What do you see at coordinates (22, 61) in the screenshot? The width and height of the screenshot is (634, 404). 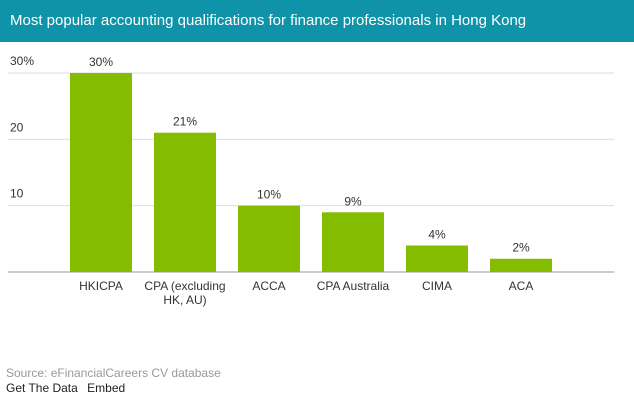 I see `y-tick-label: 30%` at bounding box center [22, 61].